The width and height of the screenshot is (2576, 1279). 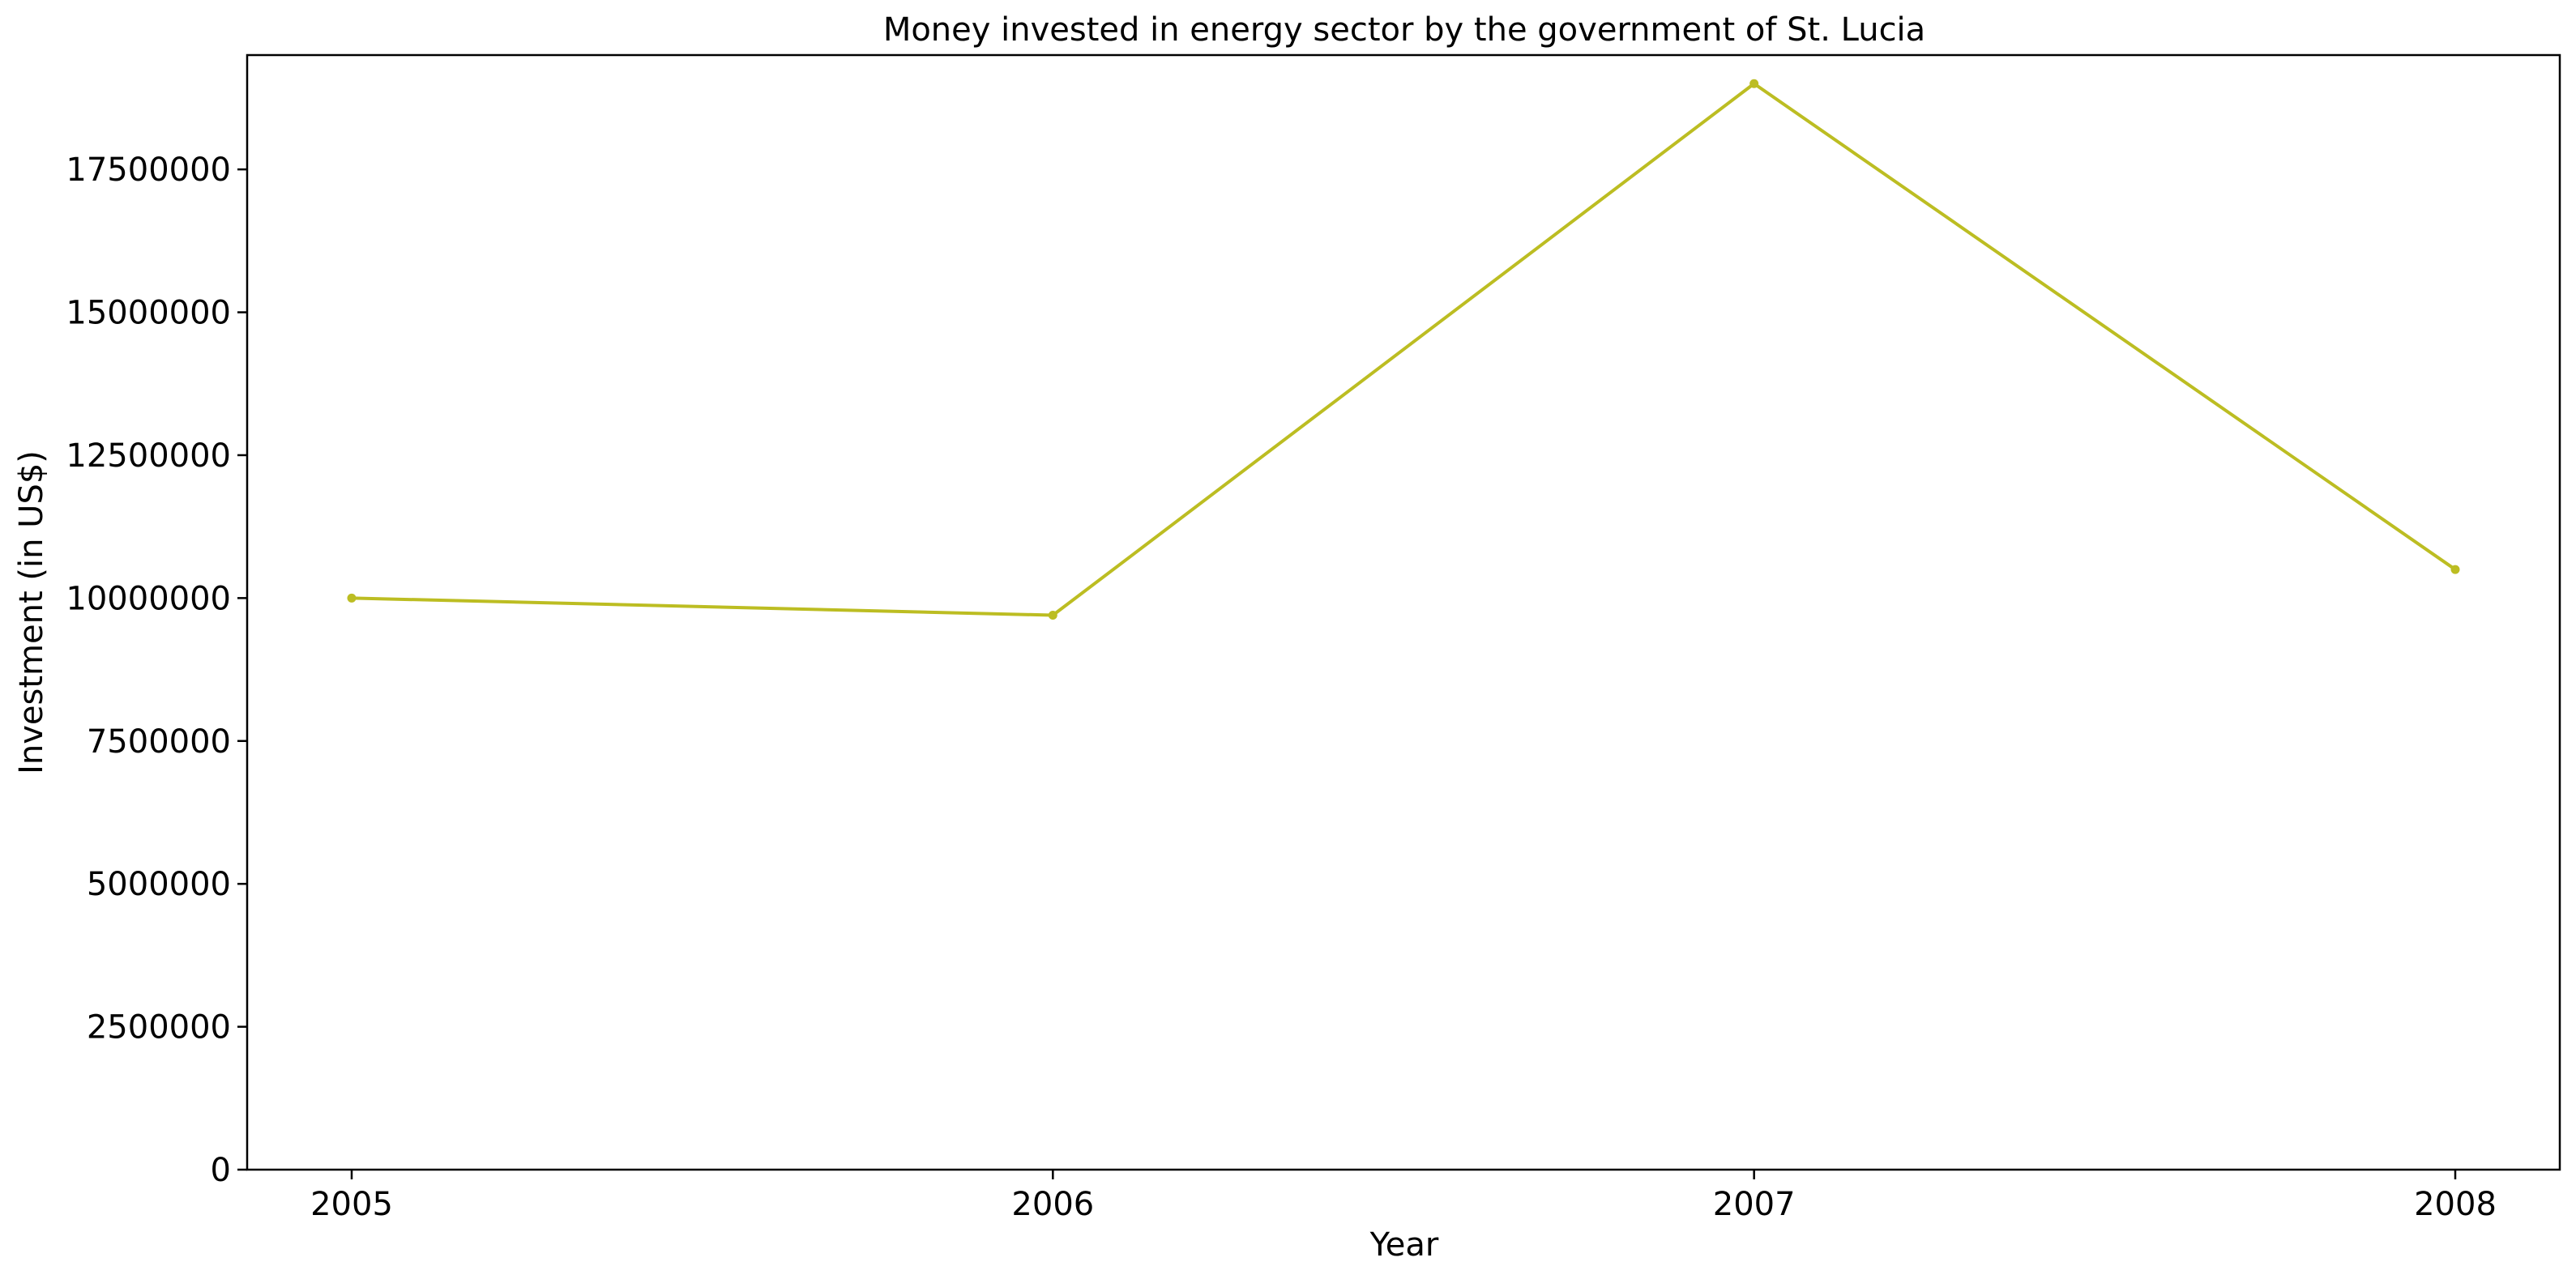 I want to click on x-tick-label: 2005, so click(x=351, y=1204).